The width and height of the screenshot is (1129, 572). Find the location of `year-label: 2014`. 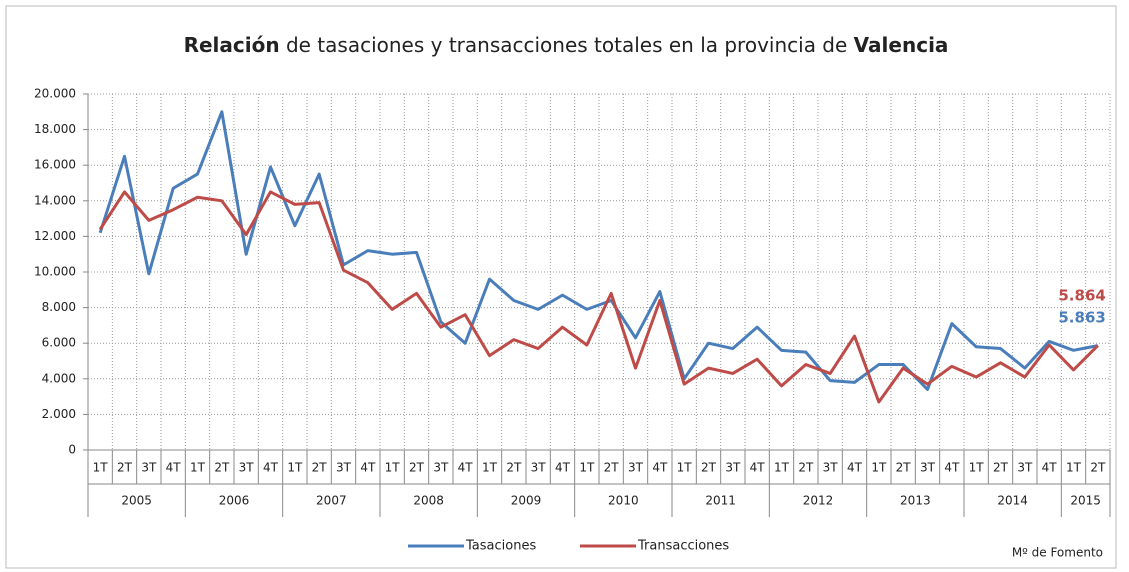

year-label: 2014 is located at coordinates (1012, 501).